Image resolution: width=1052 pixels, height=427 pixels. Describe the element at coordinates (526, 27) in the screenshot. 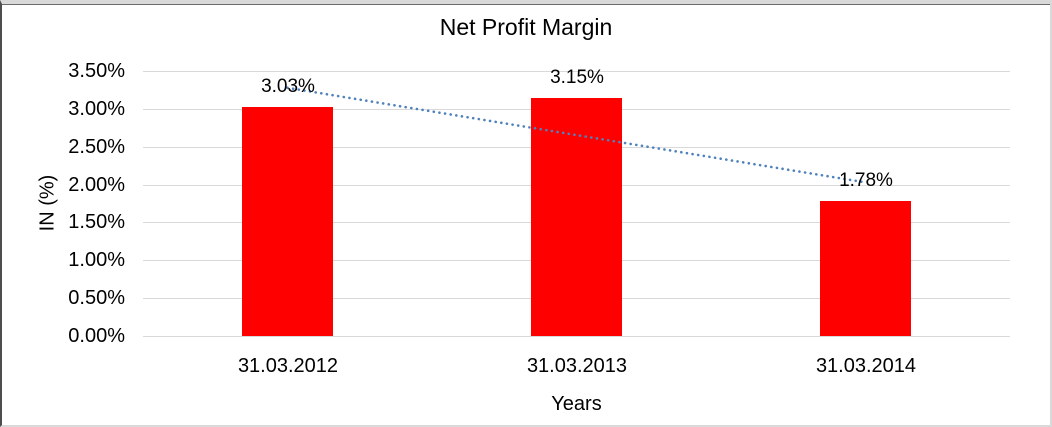

I see `chart-title: Net Profit Margin` at that location.